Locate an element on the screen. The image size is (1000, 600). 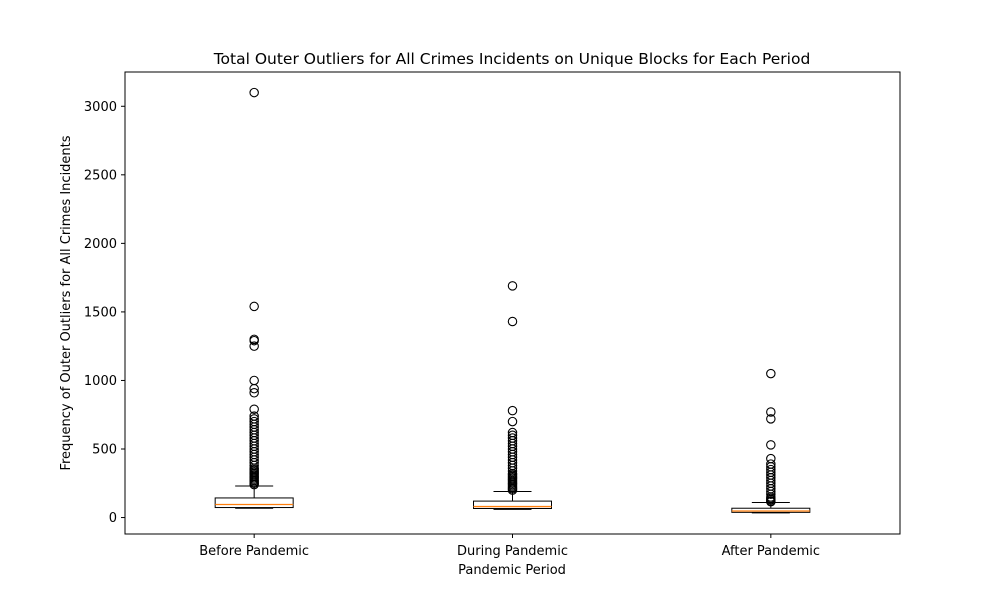
x-tick-label: During Pandemic is located at coordinates (512, 551).